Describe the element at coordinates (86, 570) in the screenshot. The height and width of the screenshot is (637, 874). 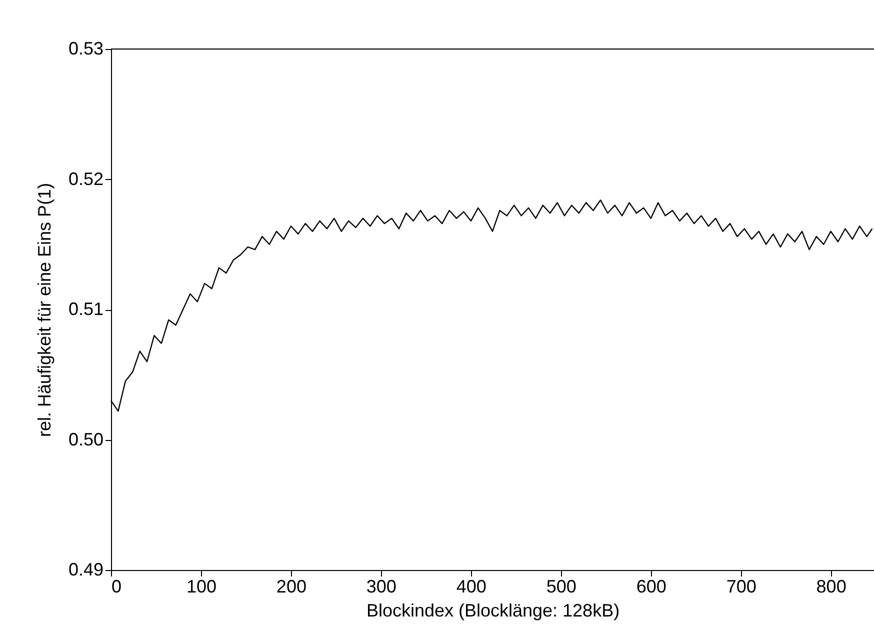
I see `y-tick-label: 0.49` at that location.